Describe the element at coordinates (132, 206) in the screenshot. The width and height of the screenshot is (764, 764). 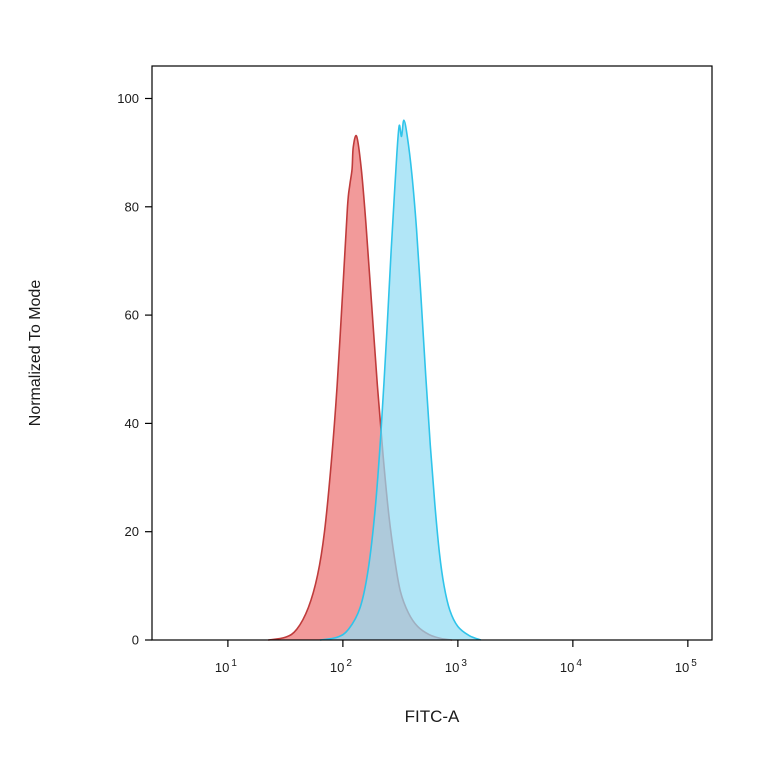
I see `y-tick-label: 80` at that location.